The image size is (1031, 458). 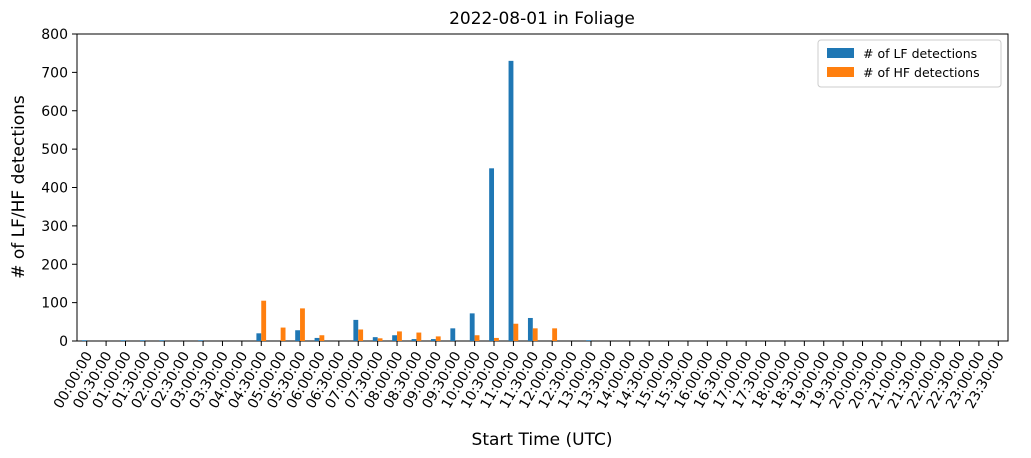 What do you see at coordinates (496, 339) in the screenshot?
I see `bar-hf-10:30:00` at bounding box center [496, 339].